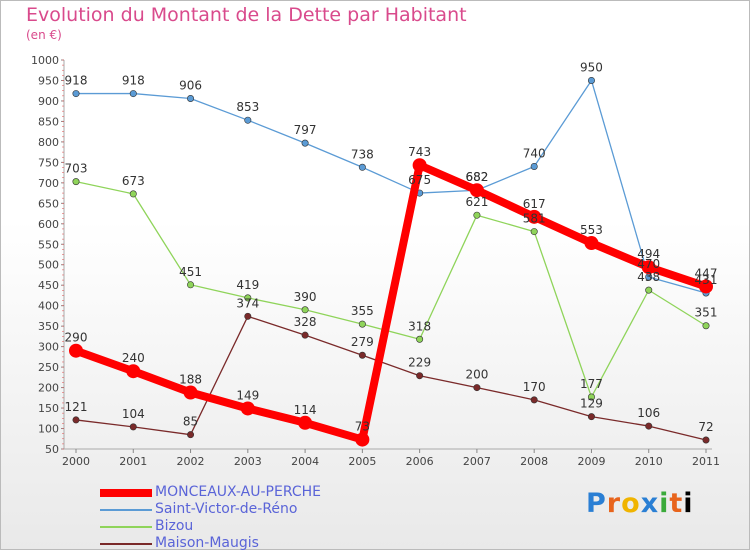  What do you see at coordinates (591, 404) in the screenshot?
I see `data-label: 129` at bounding box center [591, 404].